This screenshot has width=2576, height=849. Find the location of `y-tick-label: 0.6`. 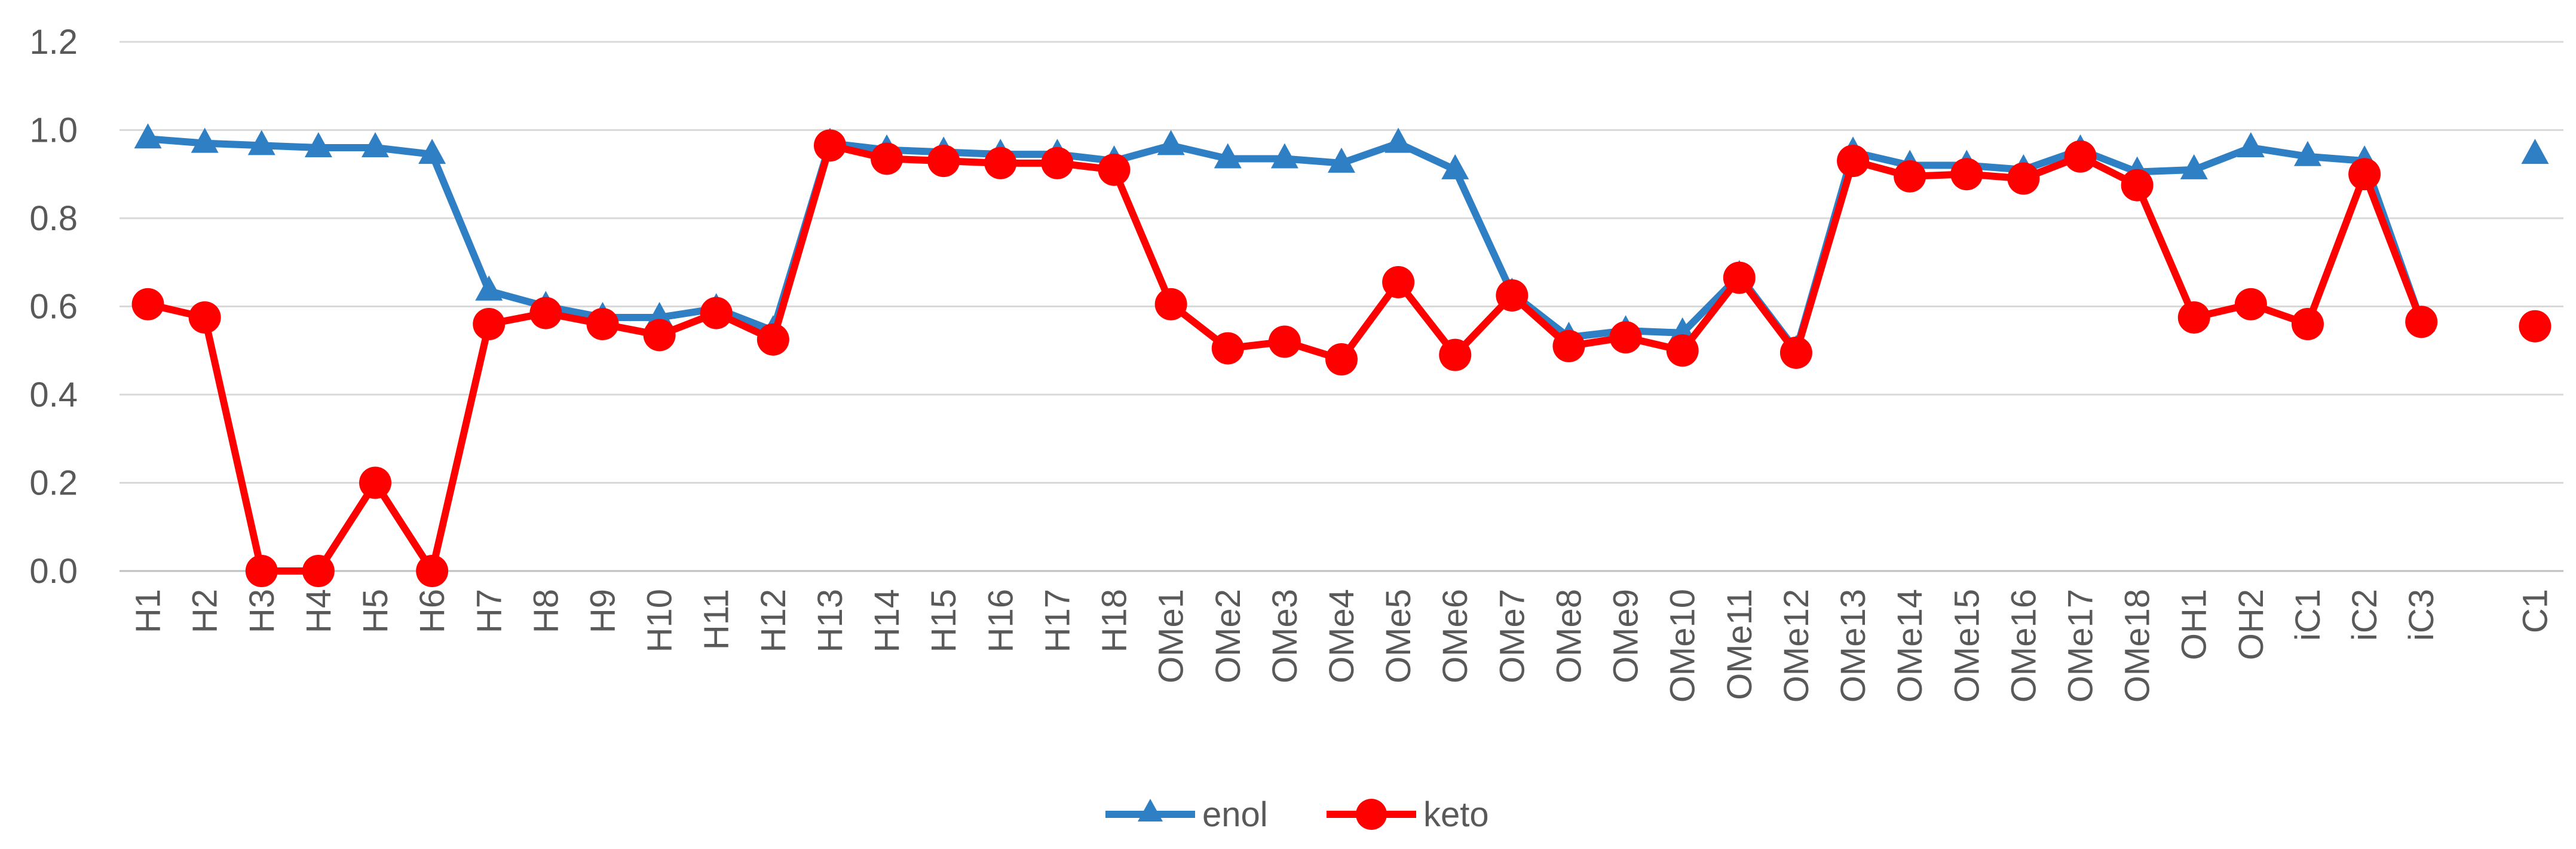

y-tick-label: 0.6 is located at coordinates (53, 307).